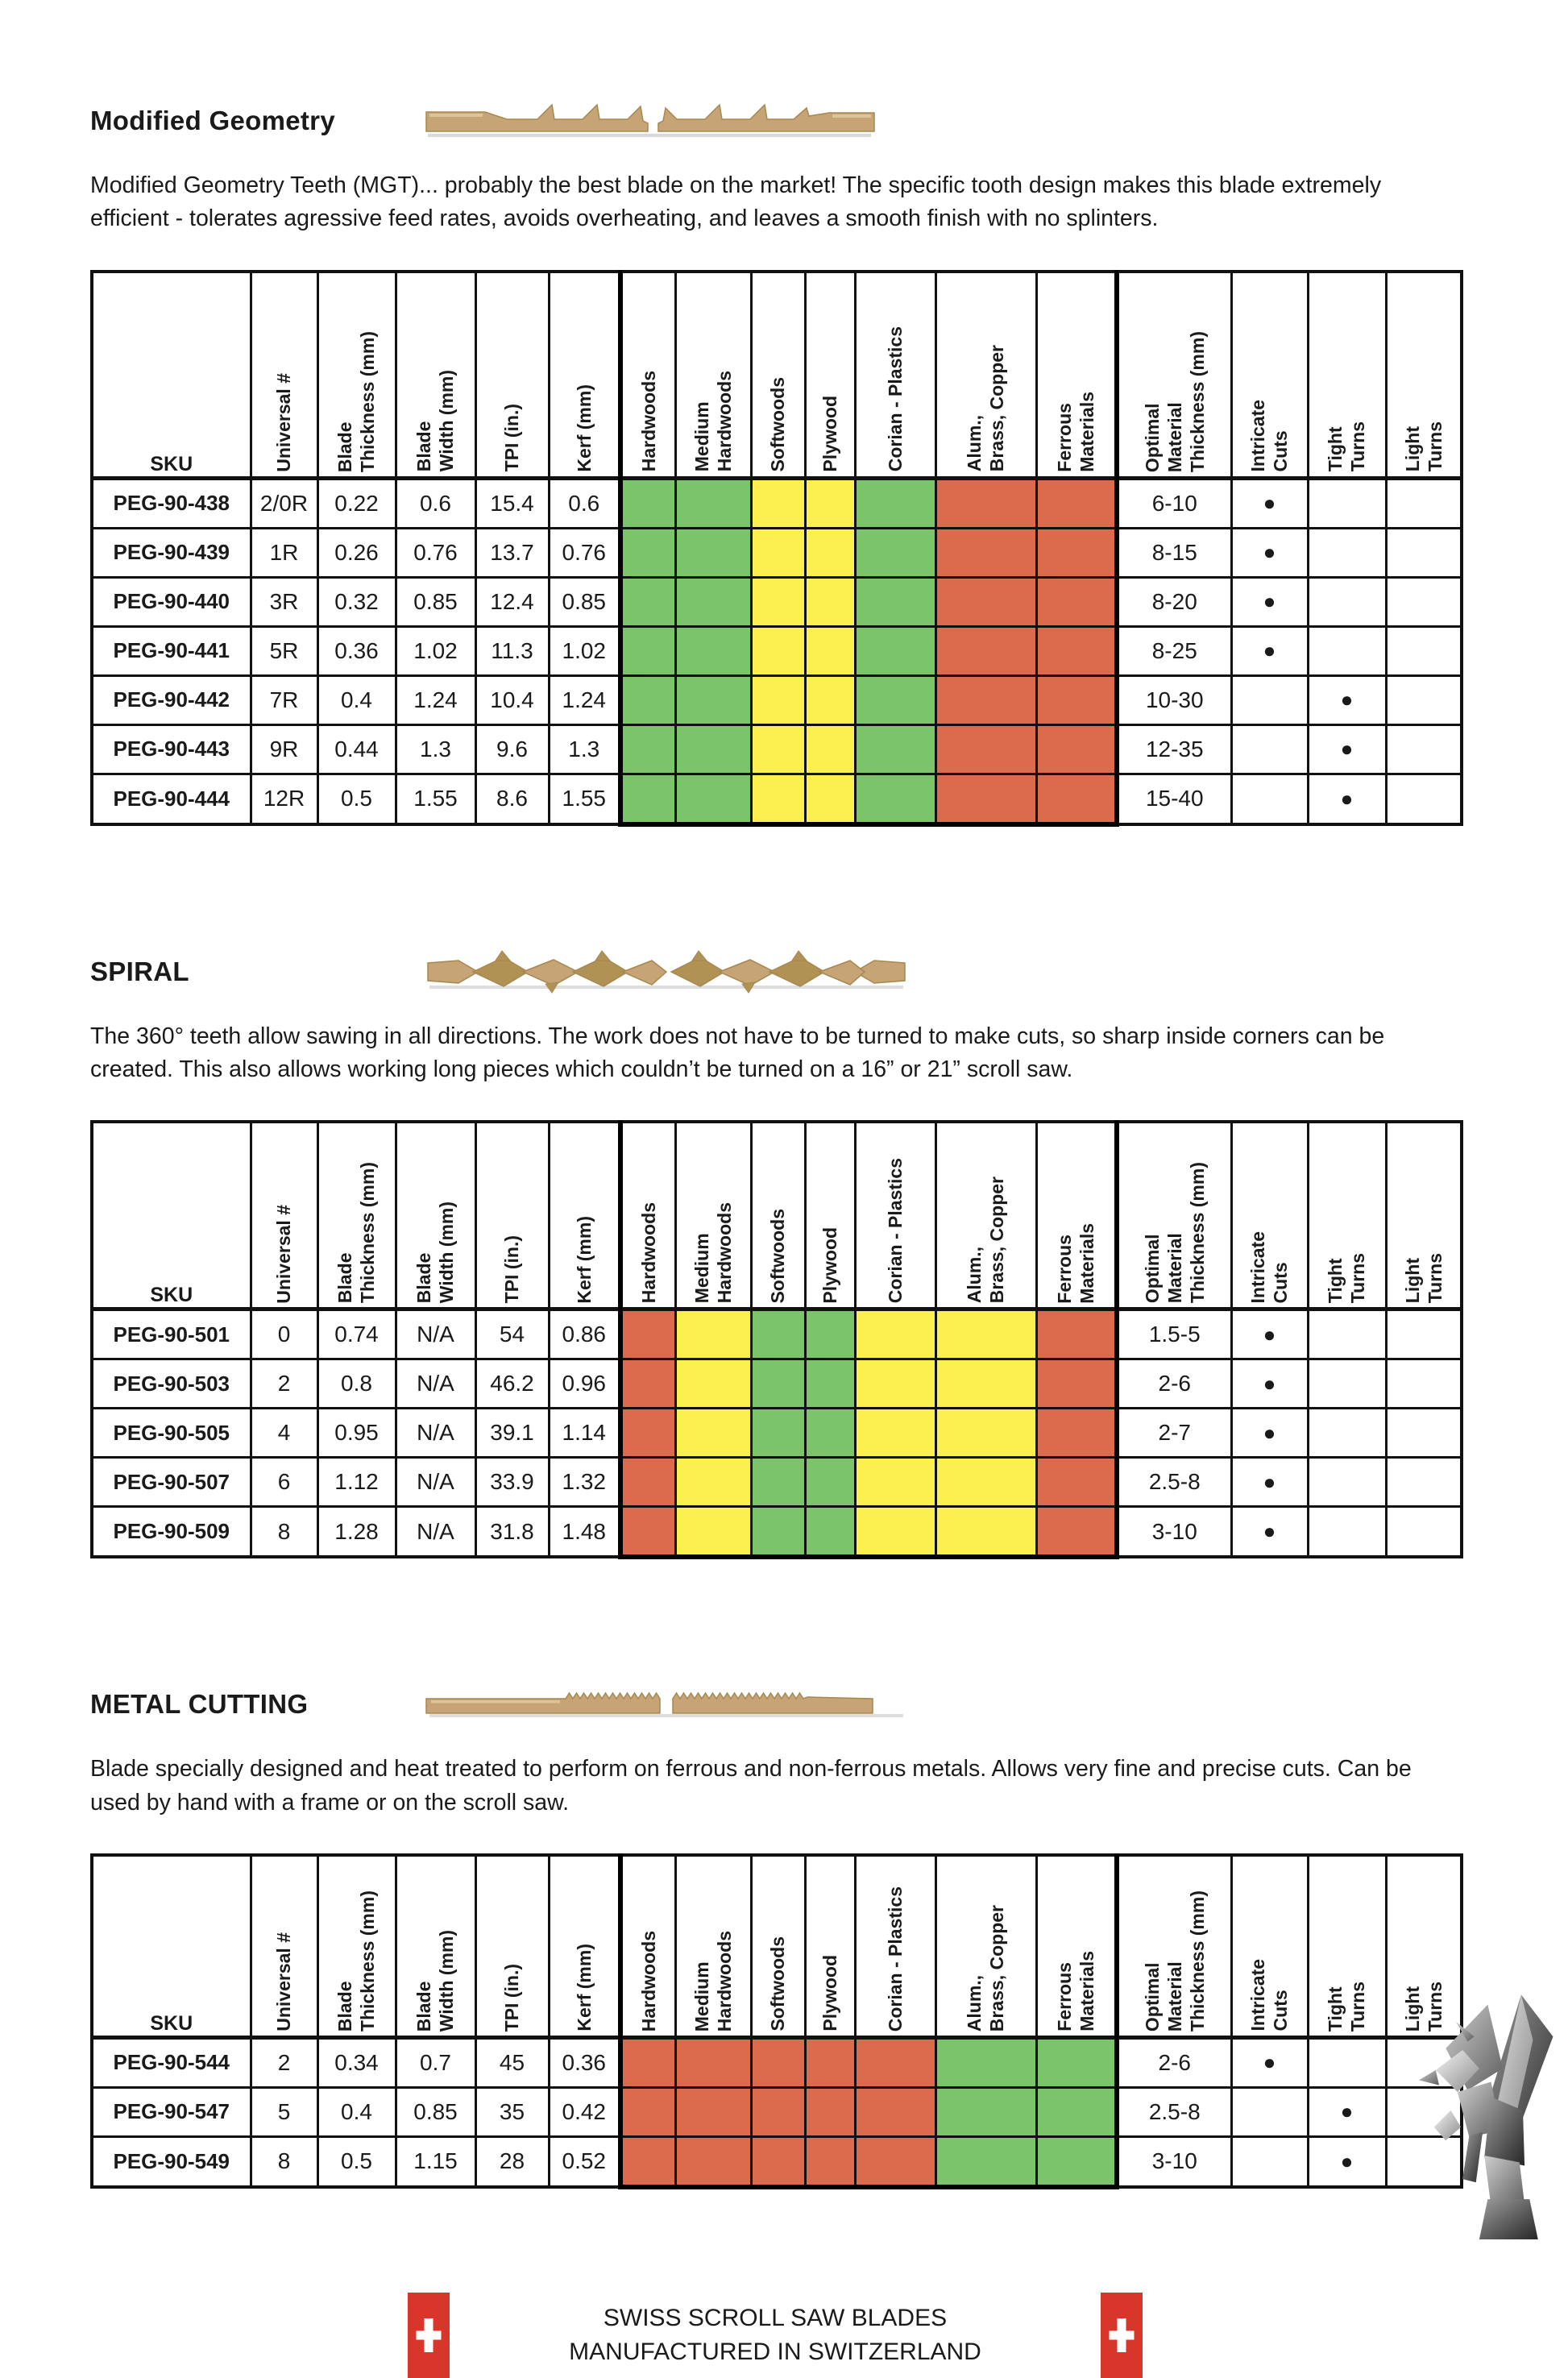 This screenshot has height=2378, width=1568. What do you see at coordinates (1174, 799) in the screenshot?
I see `cell-optimal: 15-40` at bounding box center [1174, 799].